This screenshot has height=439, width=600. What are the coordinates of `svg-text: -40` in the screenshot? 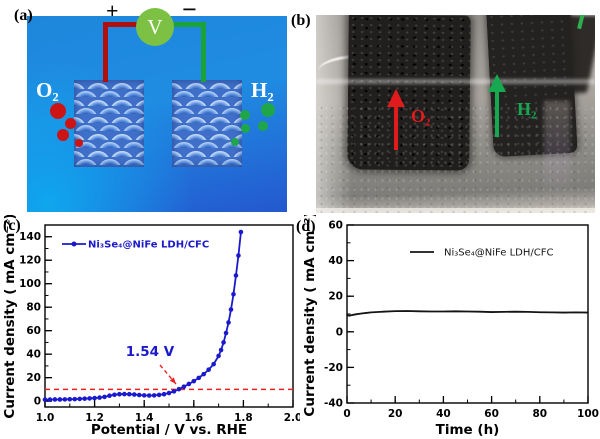 It's located at (333, 404).